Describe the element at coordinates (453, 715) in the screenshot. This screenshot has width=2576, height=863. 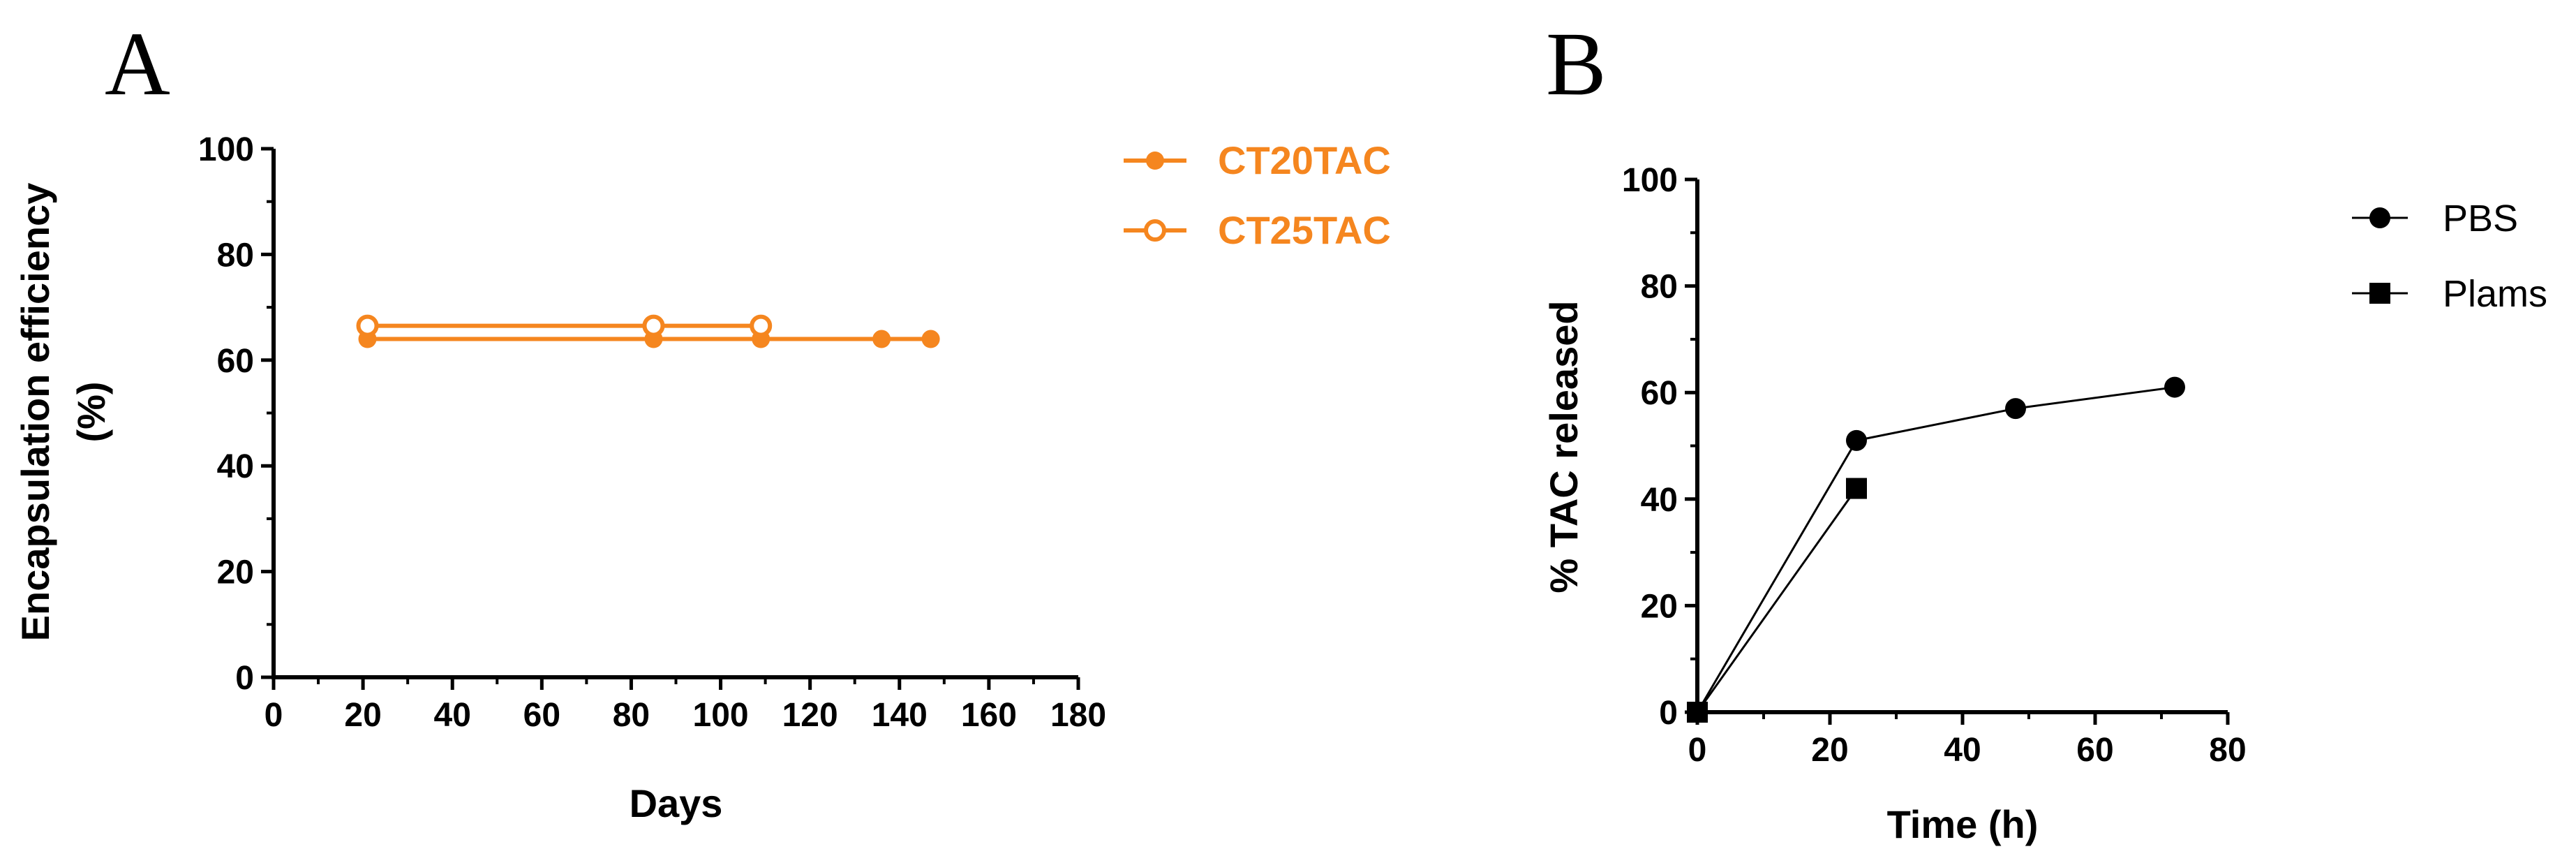
I see `panel-a-x-tick-label: 40` at that location.